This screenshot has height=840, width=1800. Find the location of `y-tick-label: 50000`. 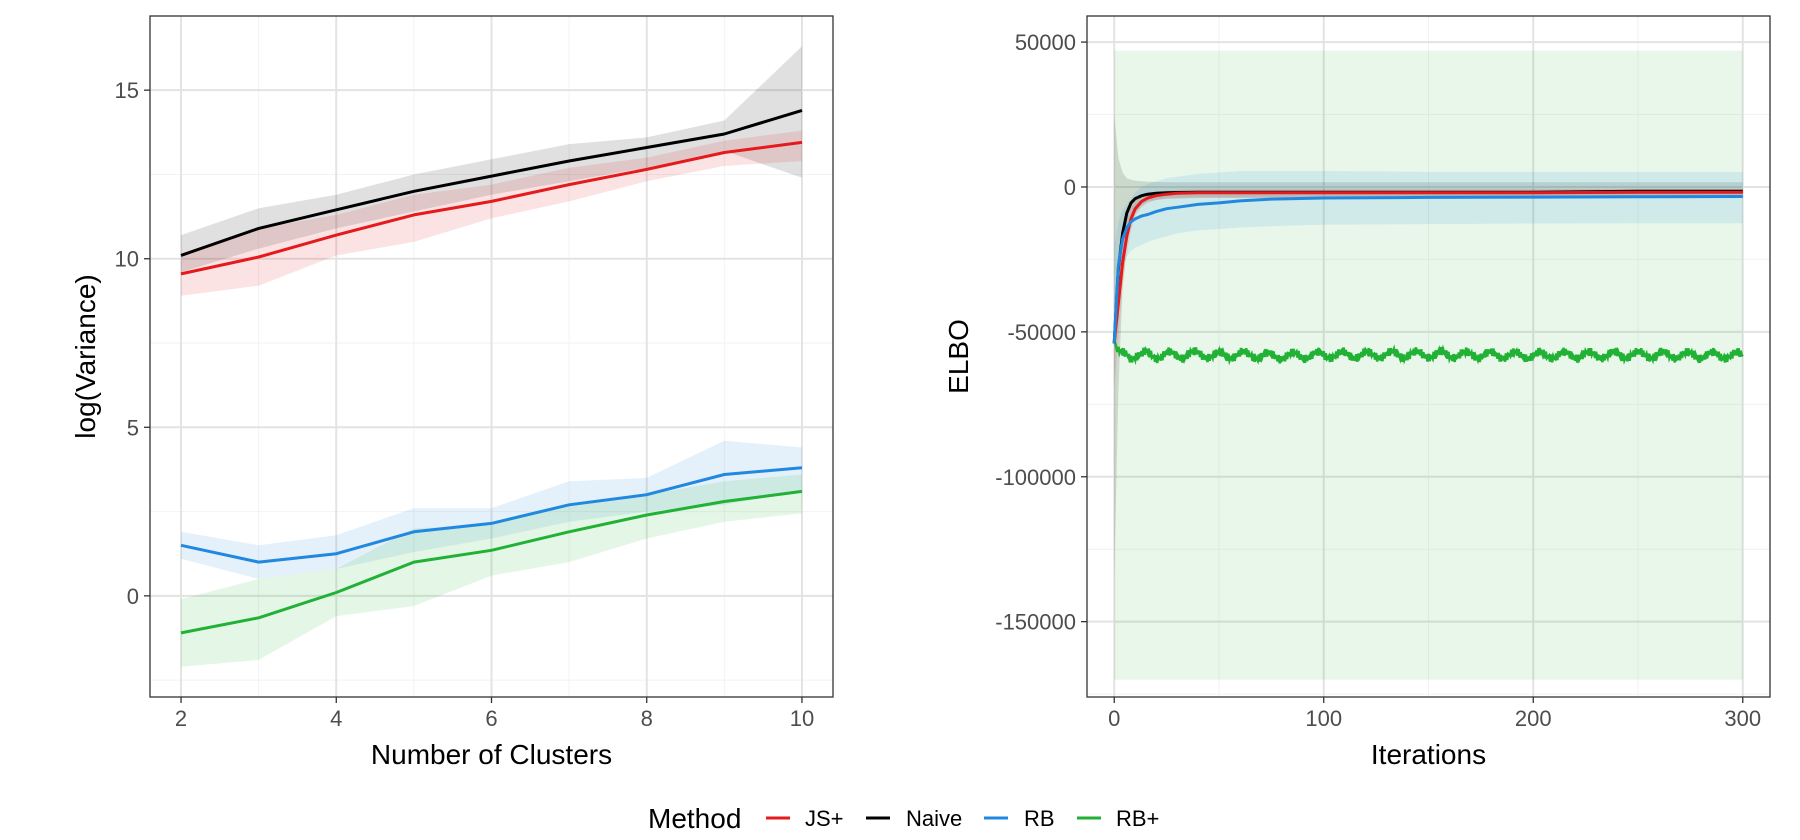

y-tick-label: 50000 is located at coordinates (1045, 42).